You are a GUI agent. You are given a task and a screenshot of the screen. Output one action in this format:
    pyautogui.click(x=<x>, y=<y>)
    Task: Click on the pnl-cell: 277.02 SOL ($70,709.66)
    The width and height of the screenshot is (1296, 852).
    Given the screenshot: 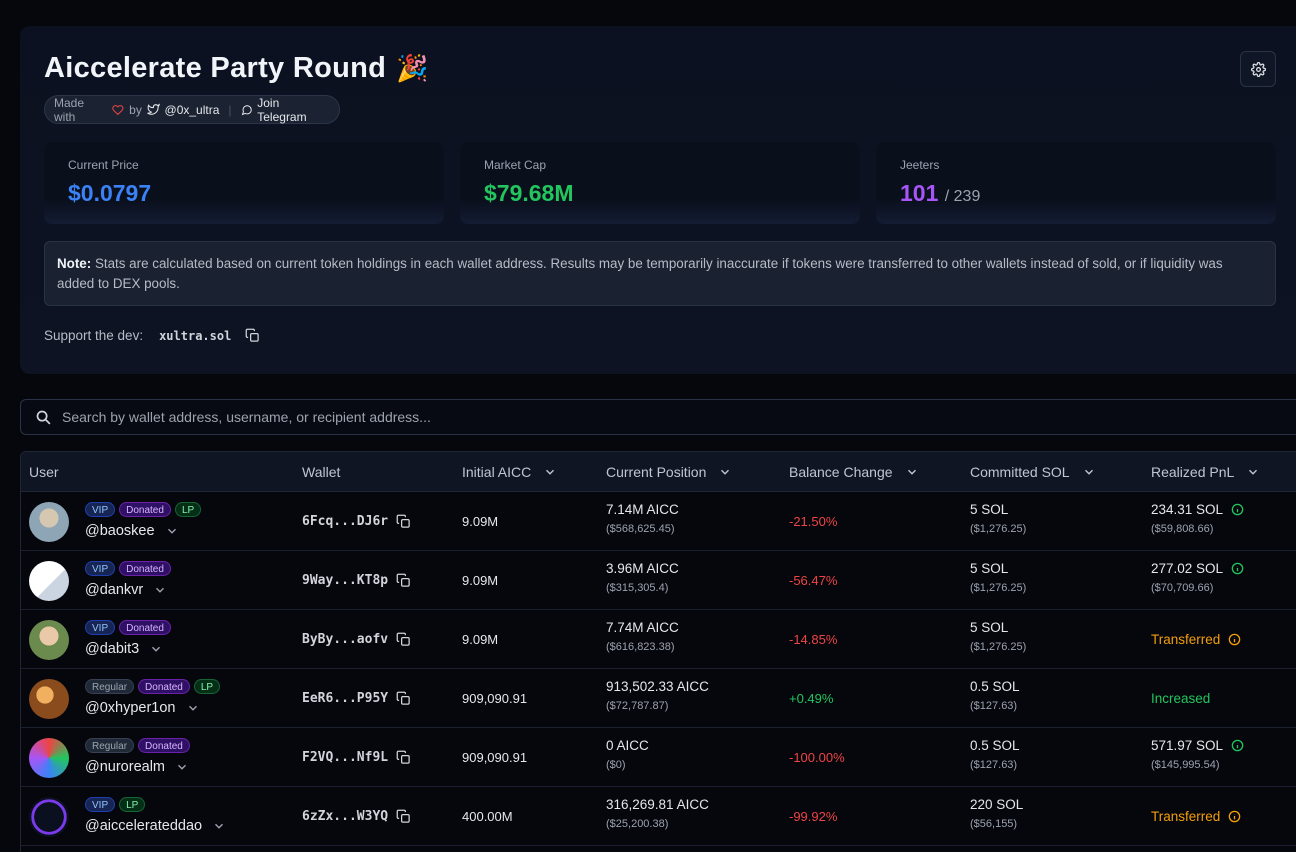 What is the action you would take?
    pyautogui.click(x=1197, y=577)
    